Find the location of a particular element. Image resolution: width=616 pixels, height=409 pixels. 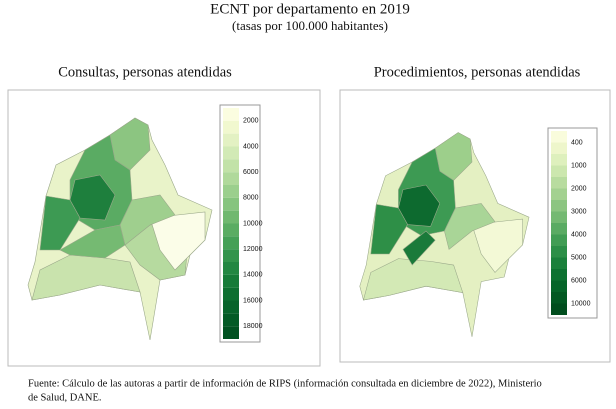

legend-label: 1000 is located at coordinates (579, 165).